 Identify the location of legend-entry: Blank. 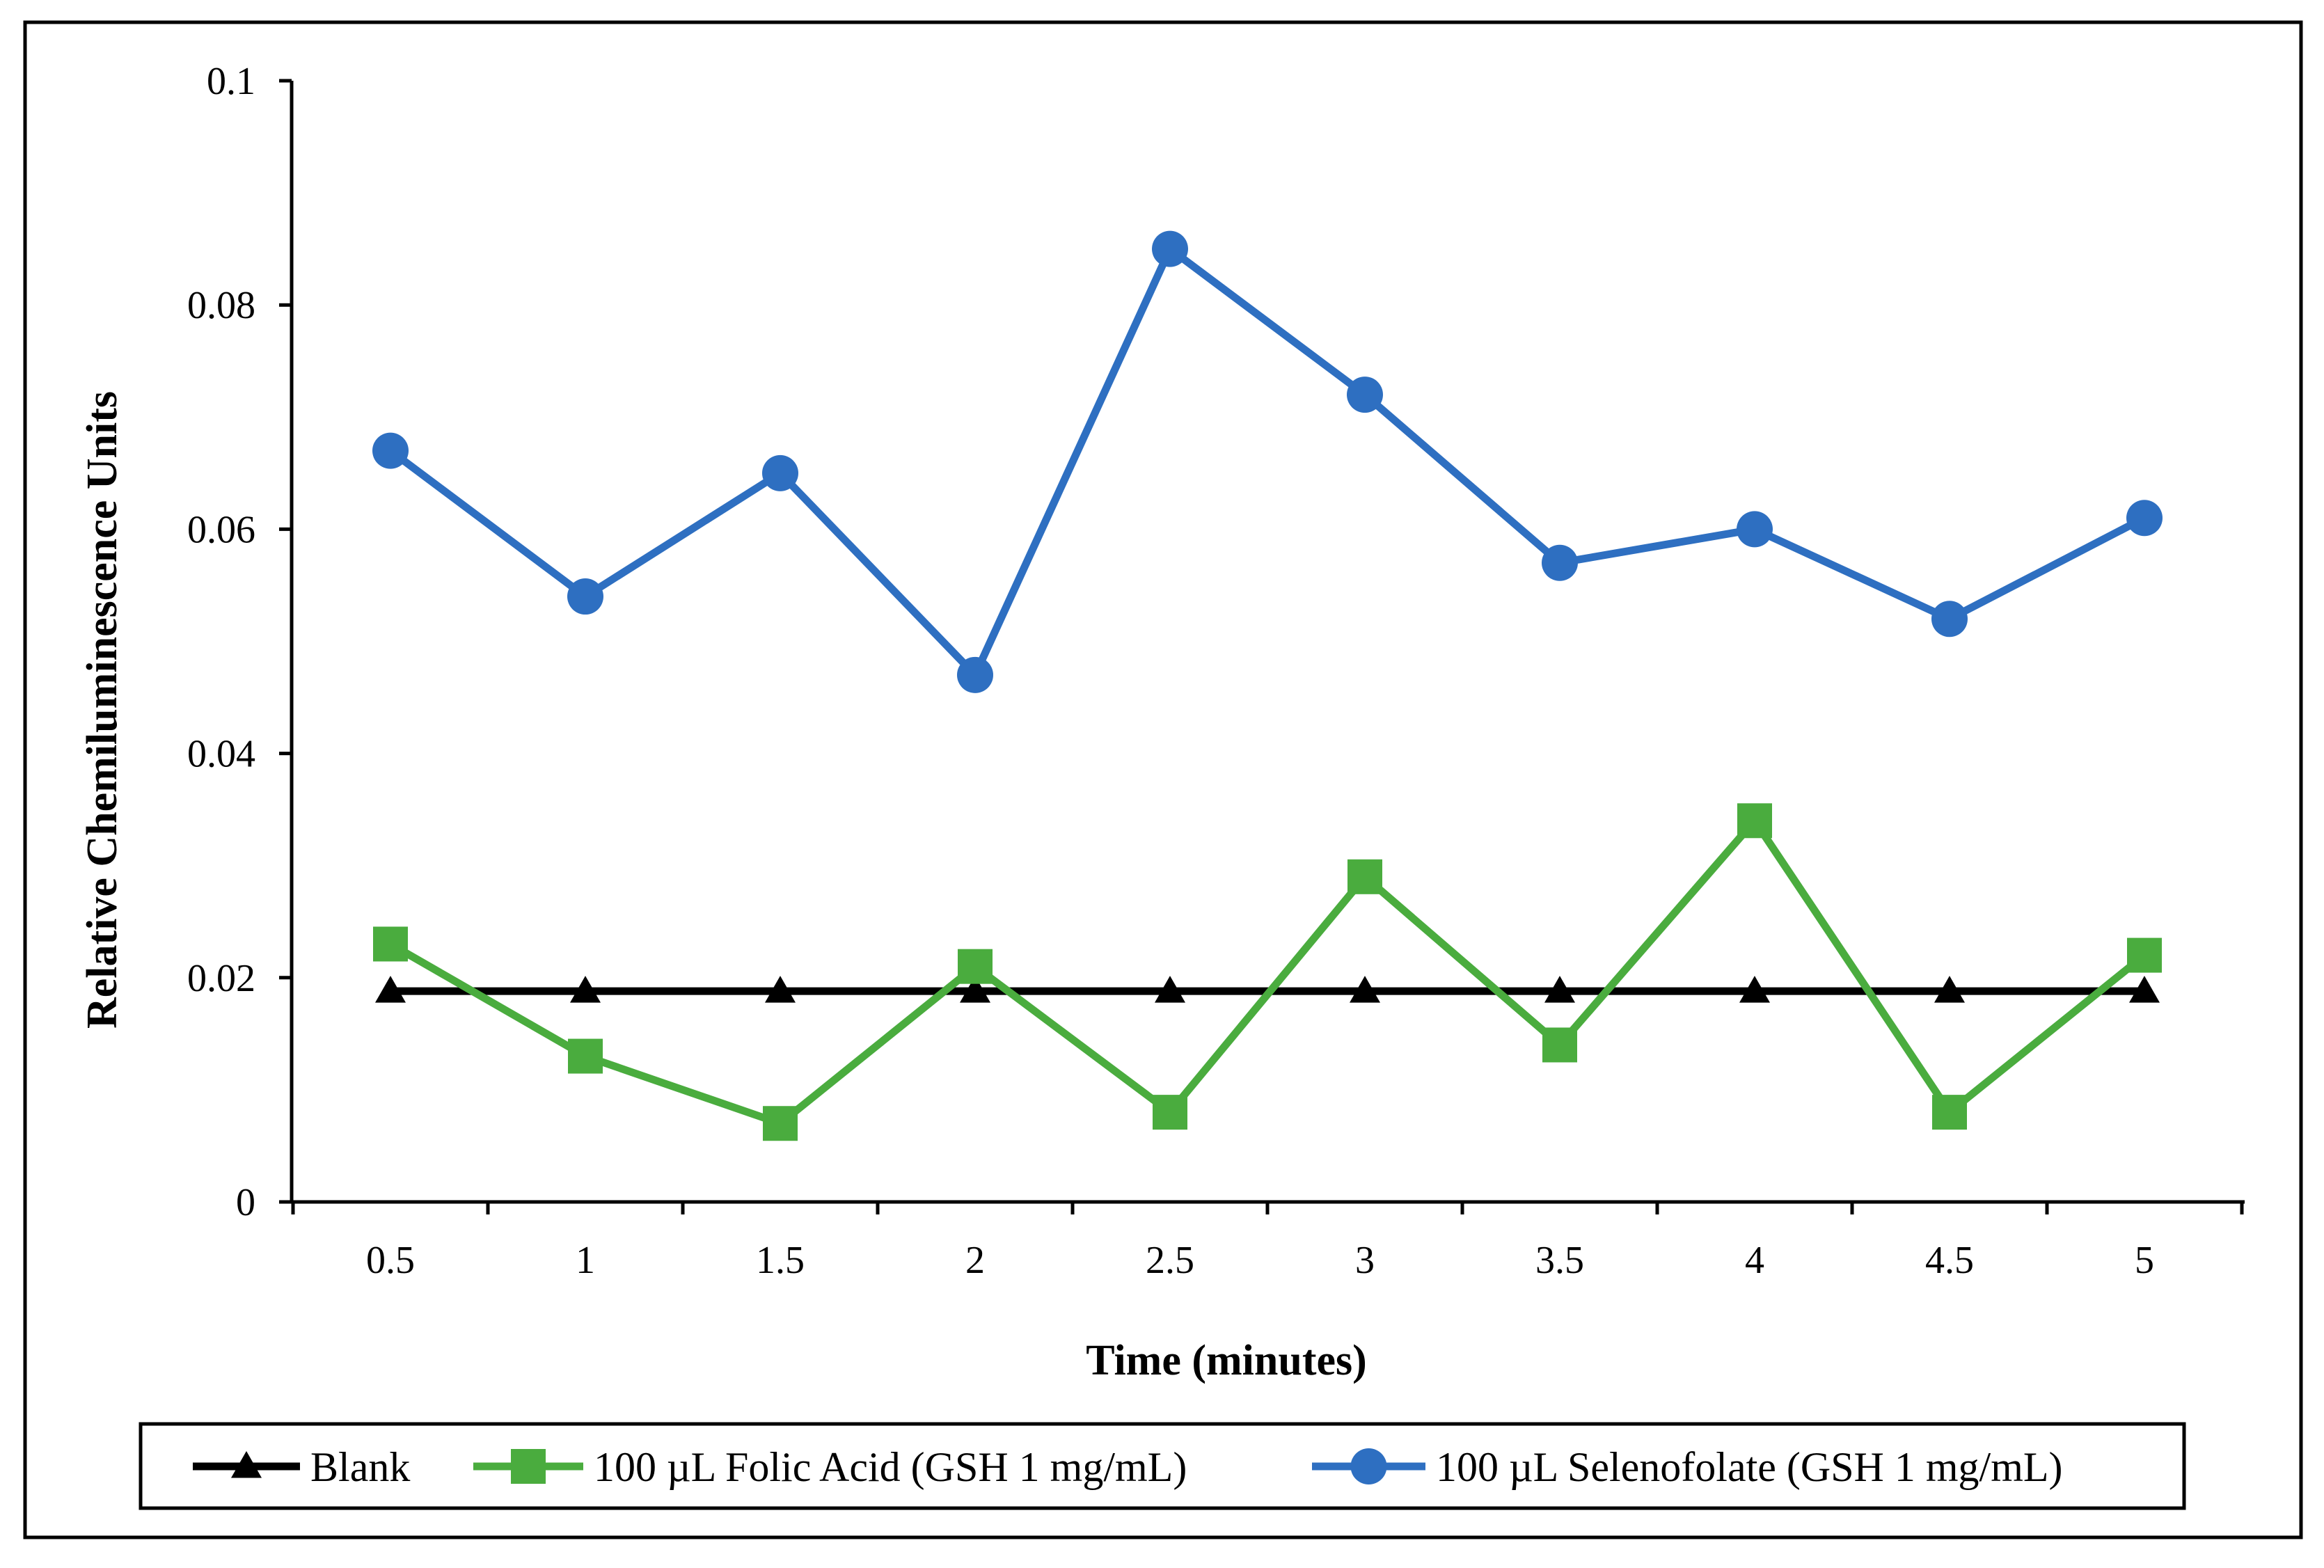
(302, 1467).